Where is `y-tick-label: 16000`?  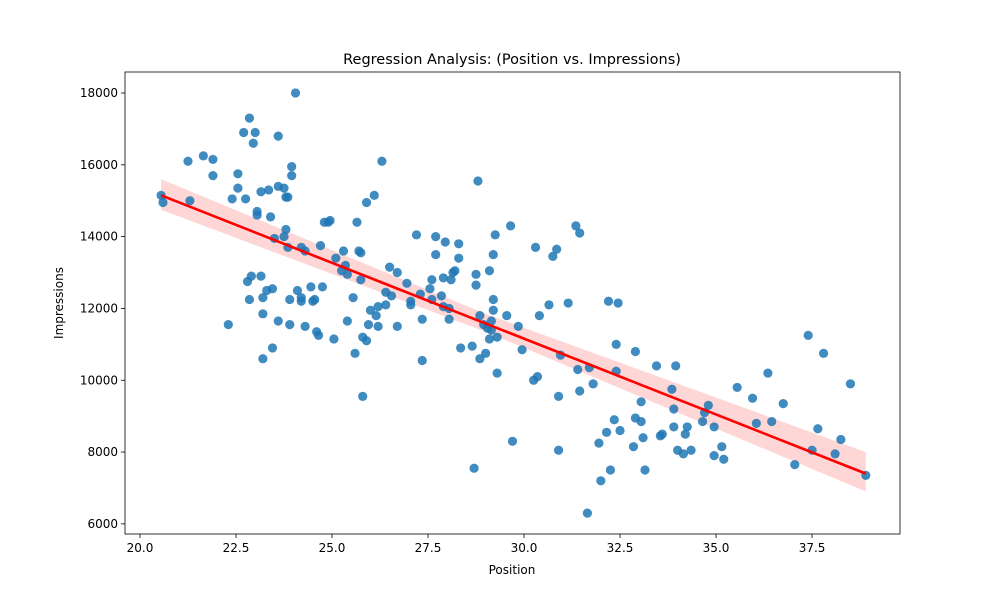 y-tick-label: 16000 is located at coordinates (99, 165).